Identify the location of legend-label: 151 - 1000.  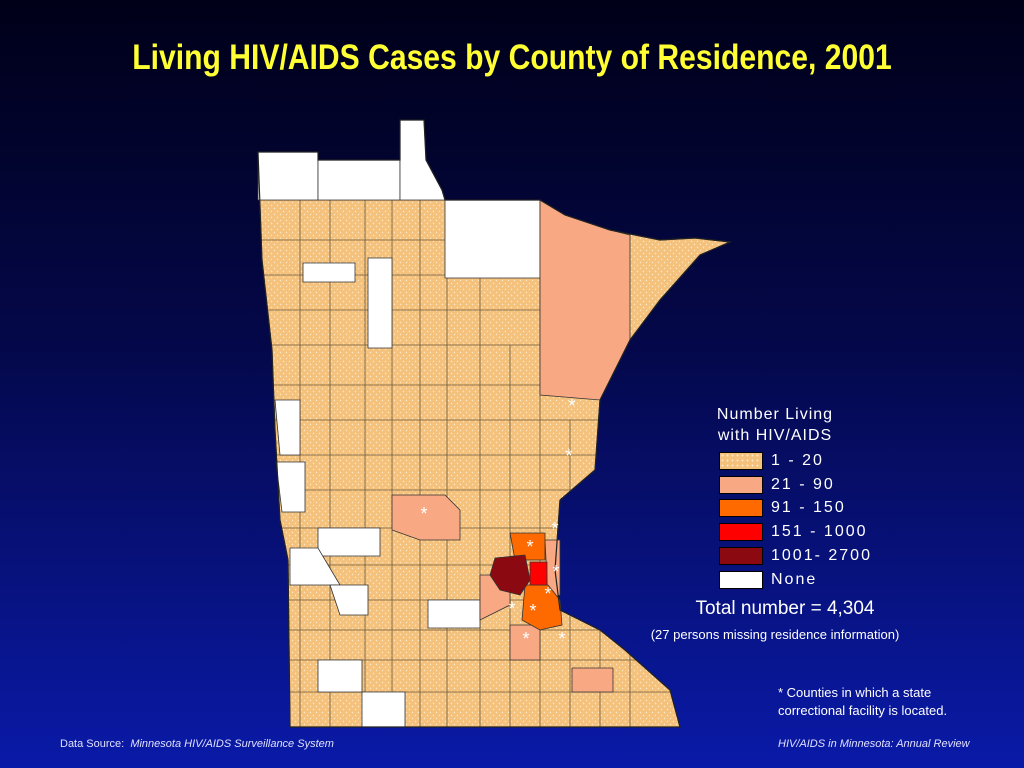
(819, 531).